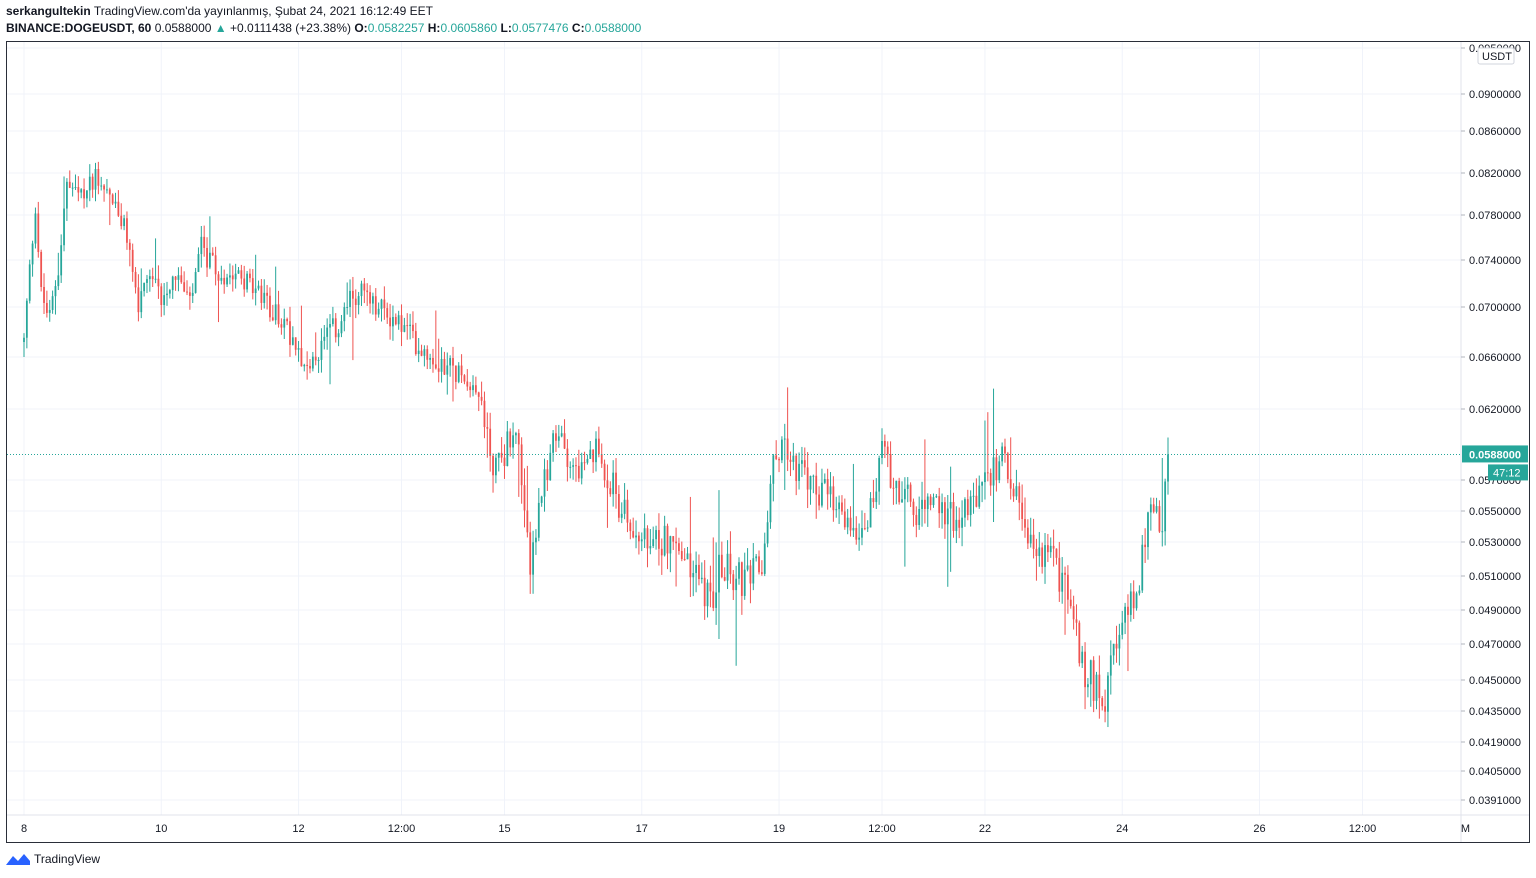 This screenshot has width=1536, height=878. Describe the element at coordinates (48, 11) in the screenshot. I see `author-name: serkangultekin` at that location.